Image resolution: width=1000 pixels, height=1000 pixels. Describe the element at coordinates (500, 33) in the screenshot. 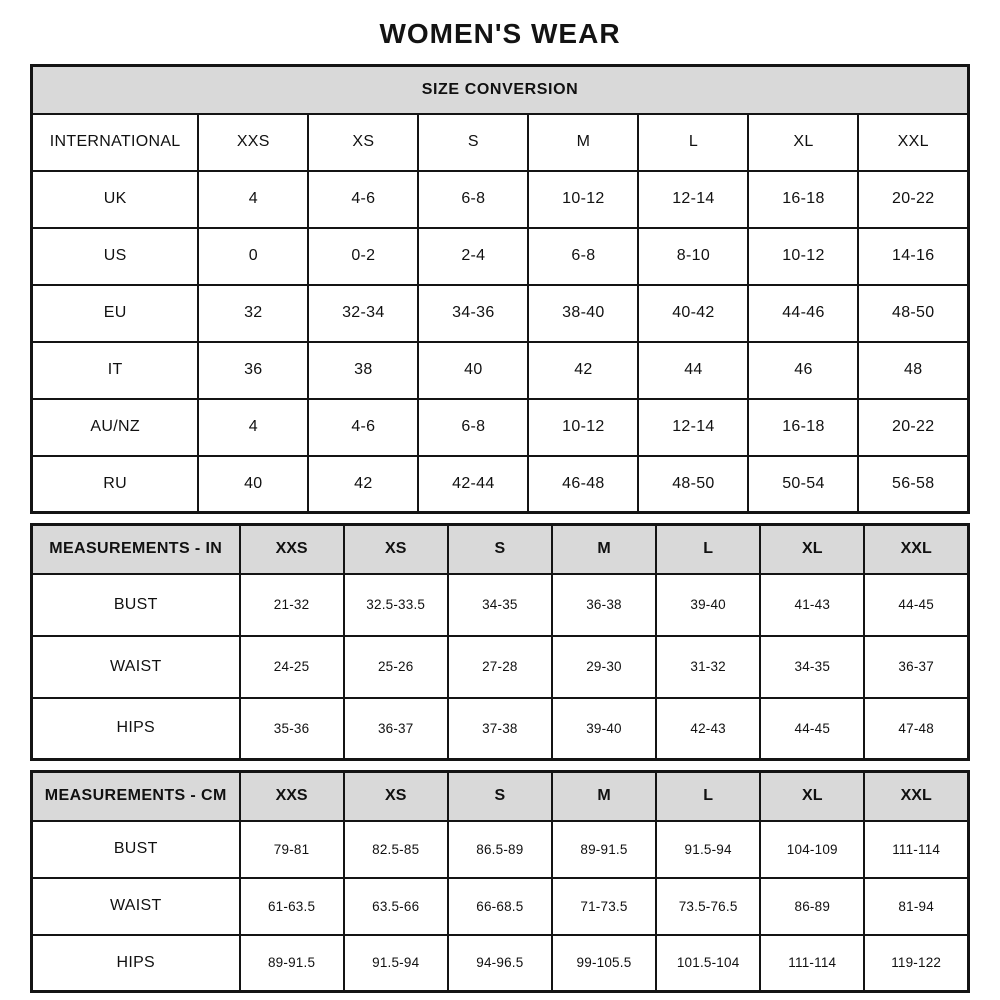

I see `page-title: WOMEN'S WEAR` at that location.